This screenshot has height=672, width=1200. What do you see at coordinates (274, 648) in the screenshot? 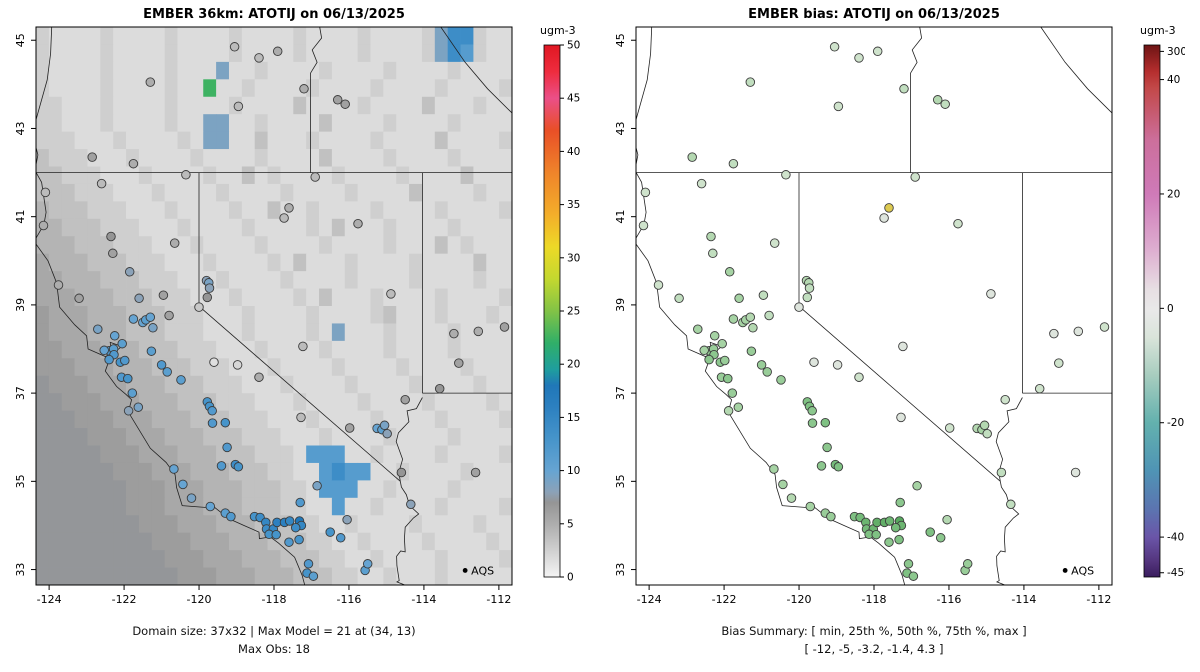
I see `model-caption-line2: Max Obs: 18` at bounding box center [274, 648].